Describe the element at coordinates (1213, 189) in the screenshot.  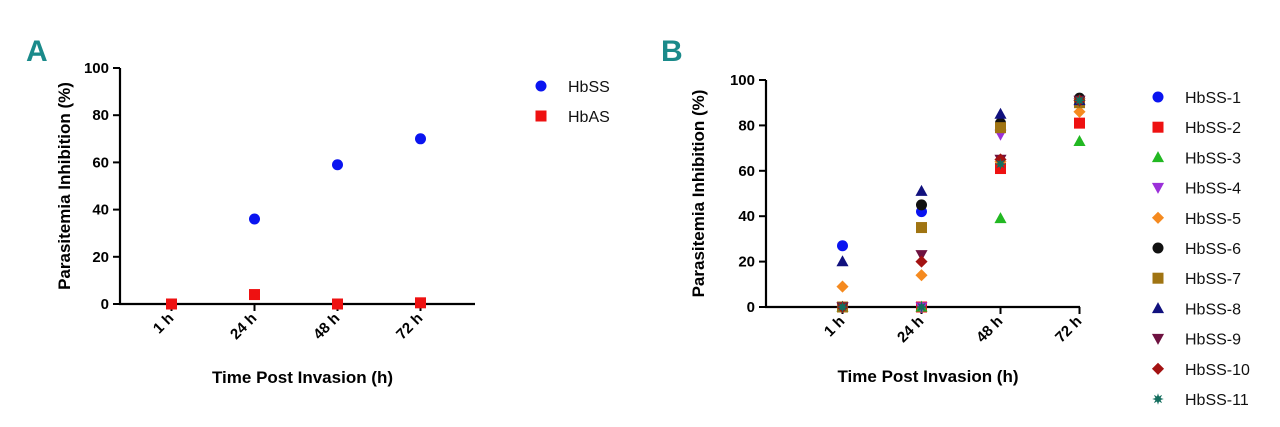
I see `legend-label: HbSS-4` at that location.